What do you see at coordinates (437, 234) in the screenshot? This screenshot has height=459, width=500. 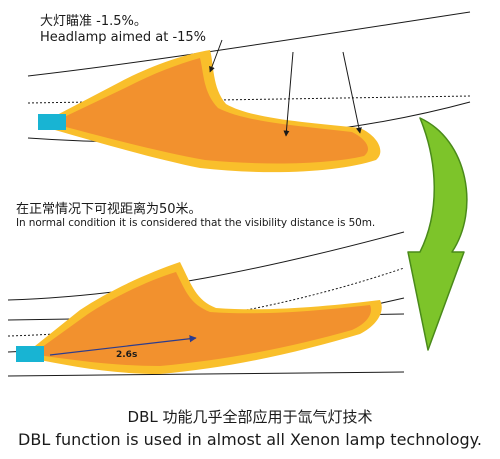 I see `curved-transition-arrow` at bounding box center [437, 234].